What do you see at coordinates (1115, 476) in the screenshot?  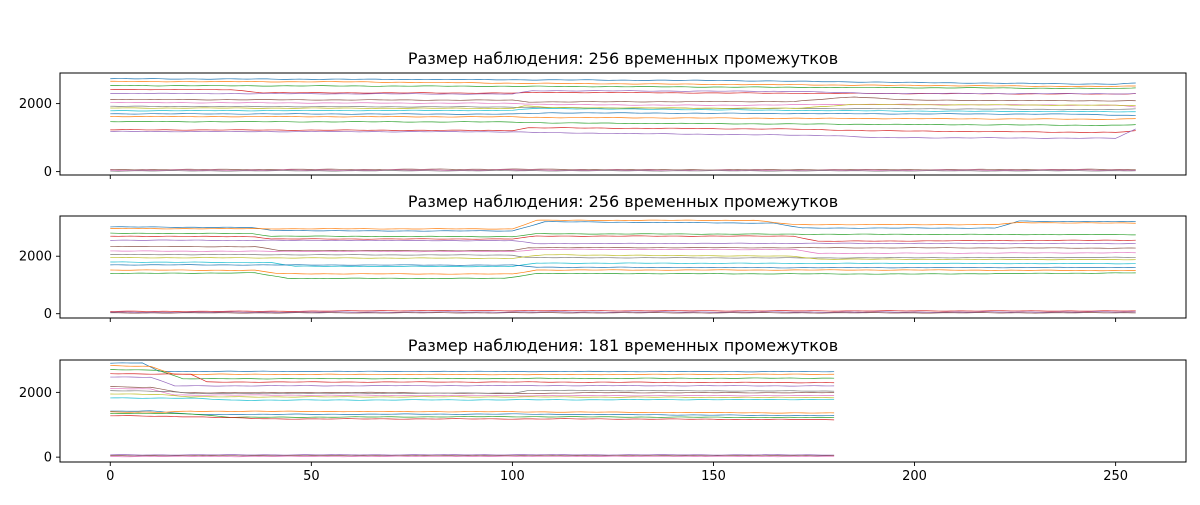 I see `x-tick-label: 250` at bounding box center [1115, 476].